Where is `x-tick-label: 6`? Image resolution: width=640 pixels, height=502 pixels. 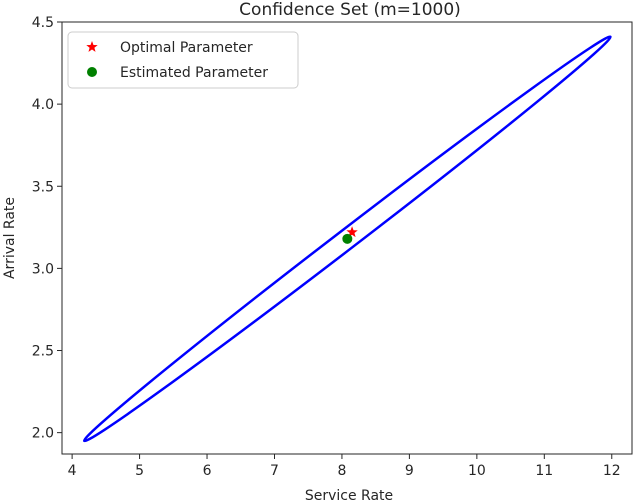
x-tick-label: 6 is located at coordinates (207, 471).